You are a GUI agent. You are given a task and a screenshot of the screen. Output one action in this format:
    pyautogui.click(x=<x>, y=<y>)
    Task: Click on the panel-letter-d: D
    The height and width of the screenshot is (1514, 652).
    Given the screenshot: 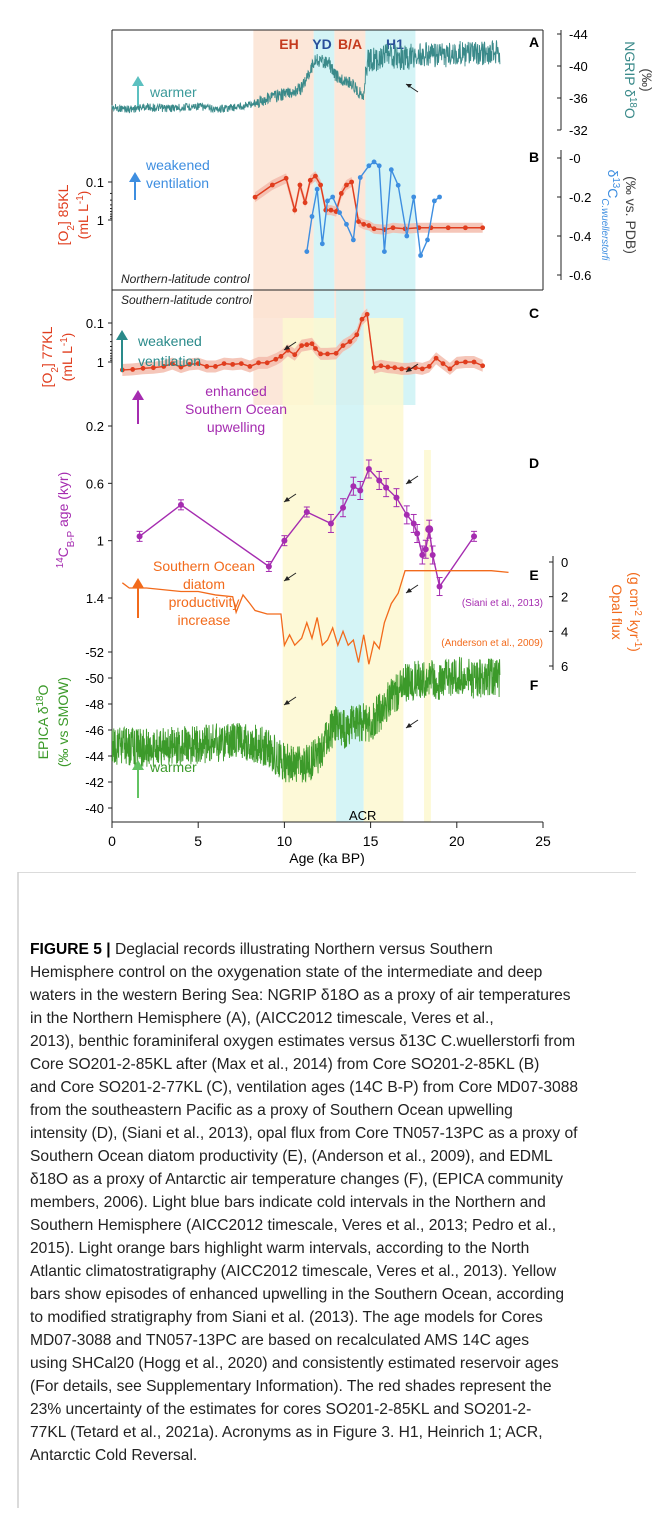 What is the action you would take?
    pyautogui.click(x=534, y=463)
    